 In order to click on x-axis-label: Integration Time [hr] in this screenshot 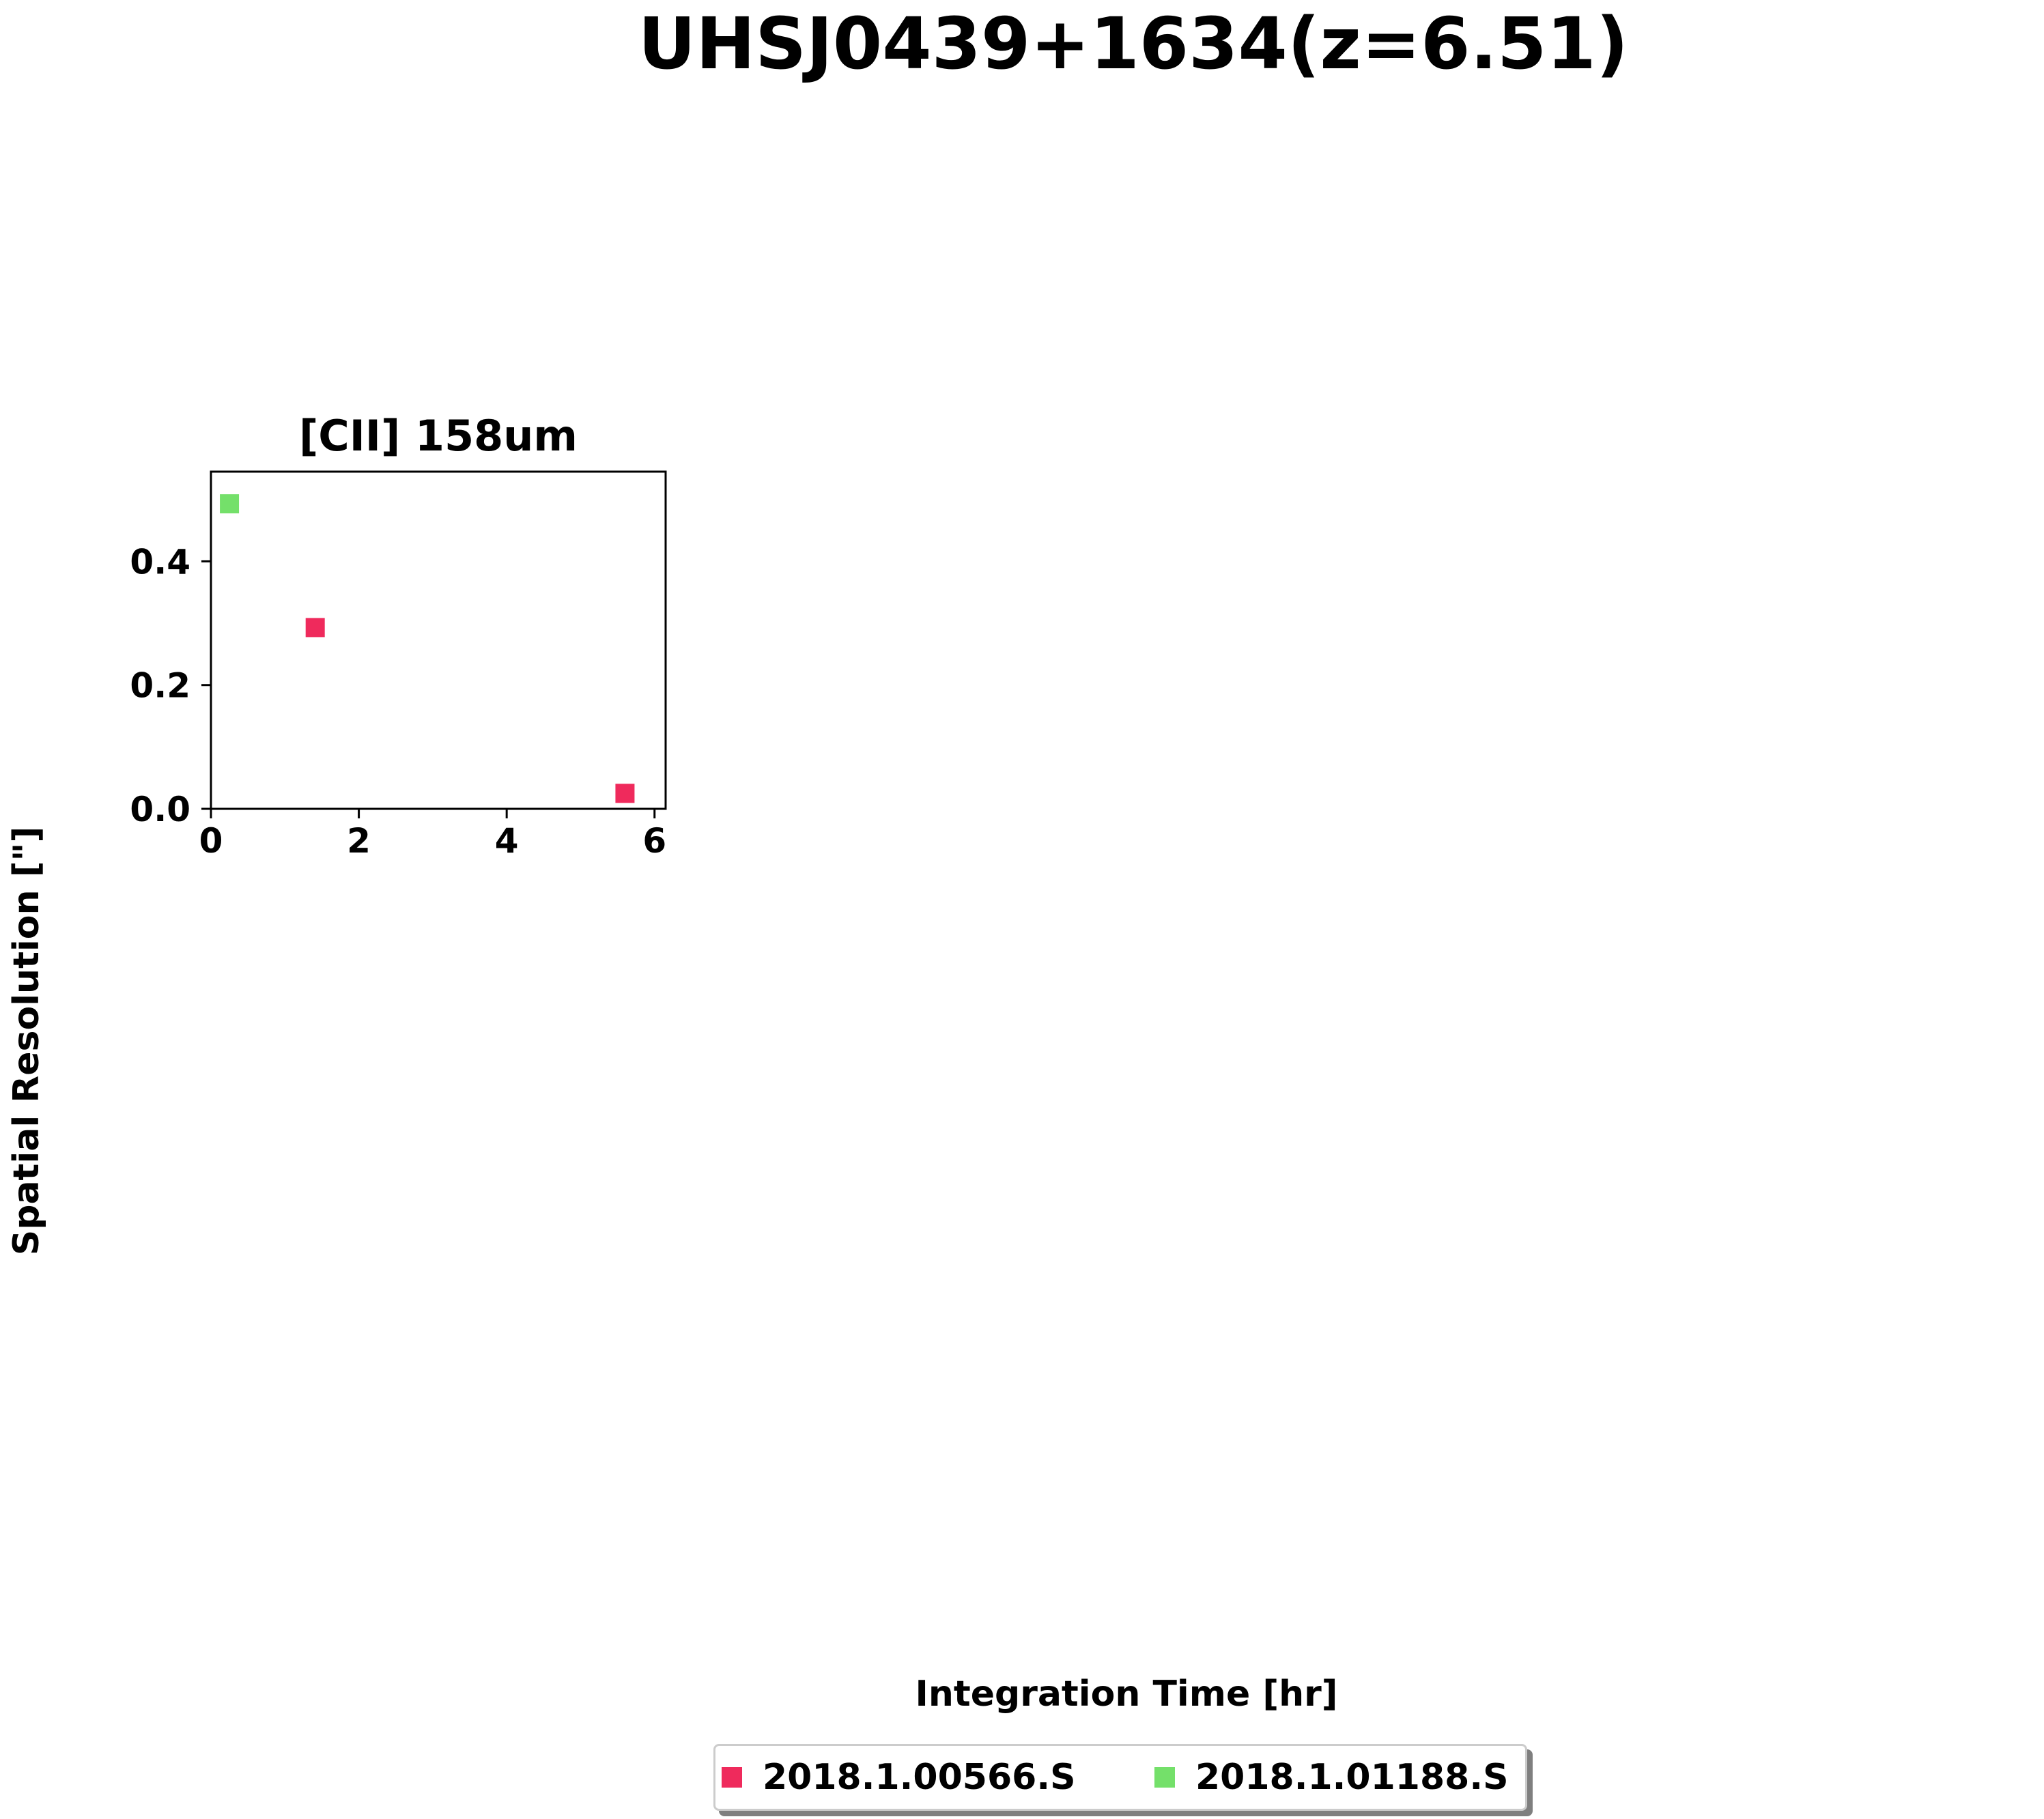, I will do `click(1126, 1695)`.